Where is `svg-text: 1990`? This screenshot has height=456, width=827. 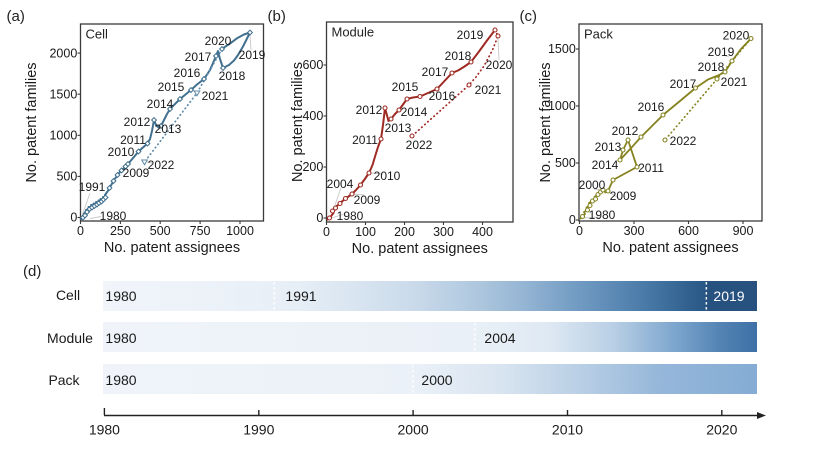 svg-text: 1990 is located at coordinates (258, 430).